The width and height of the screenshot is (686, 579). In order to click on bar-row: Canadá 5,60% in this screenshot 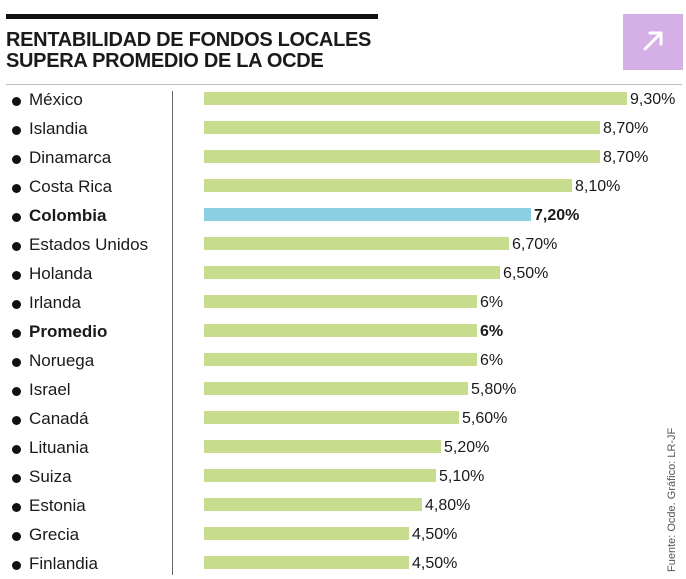, I will do `click(343, 419)`.